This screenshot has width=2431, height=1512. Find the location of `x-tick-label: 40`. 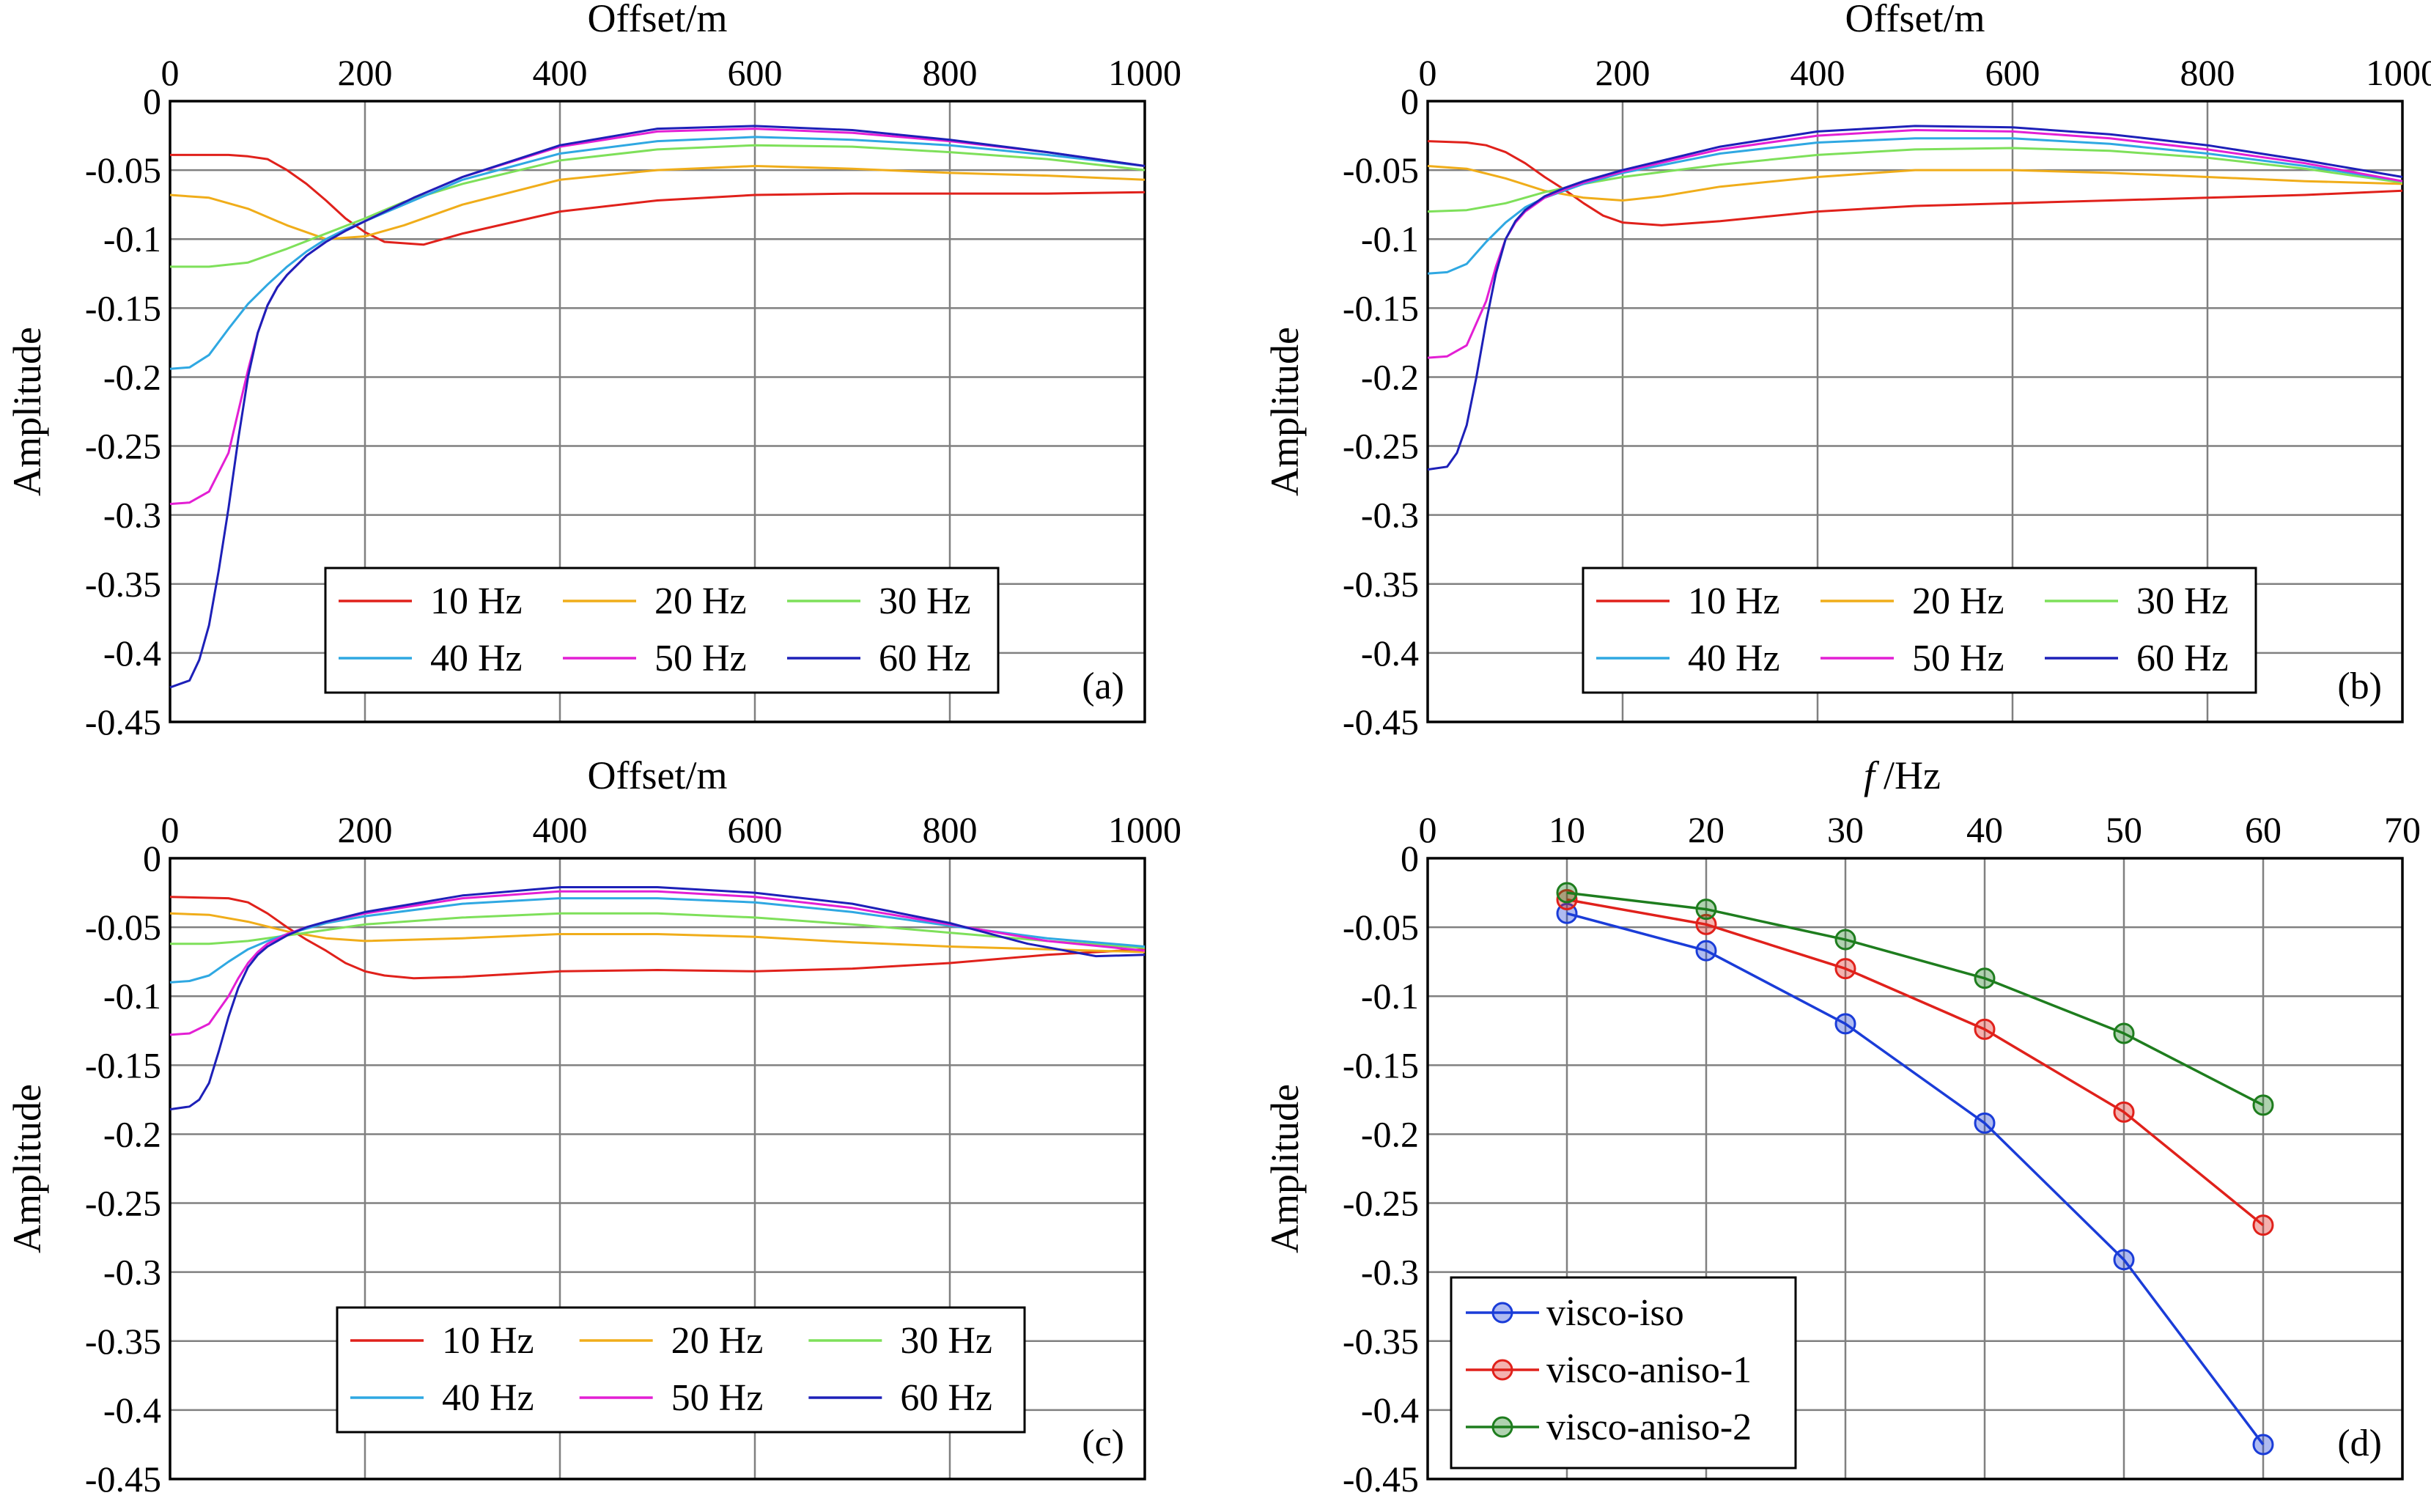

x-tick-label: 40 is located at coordinates (1984, 829).